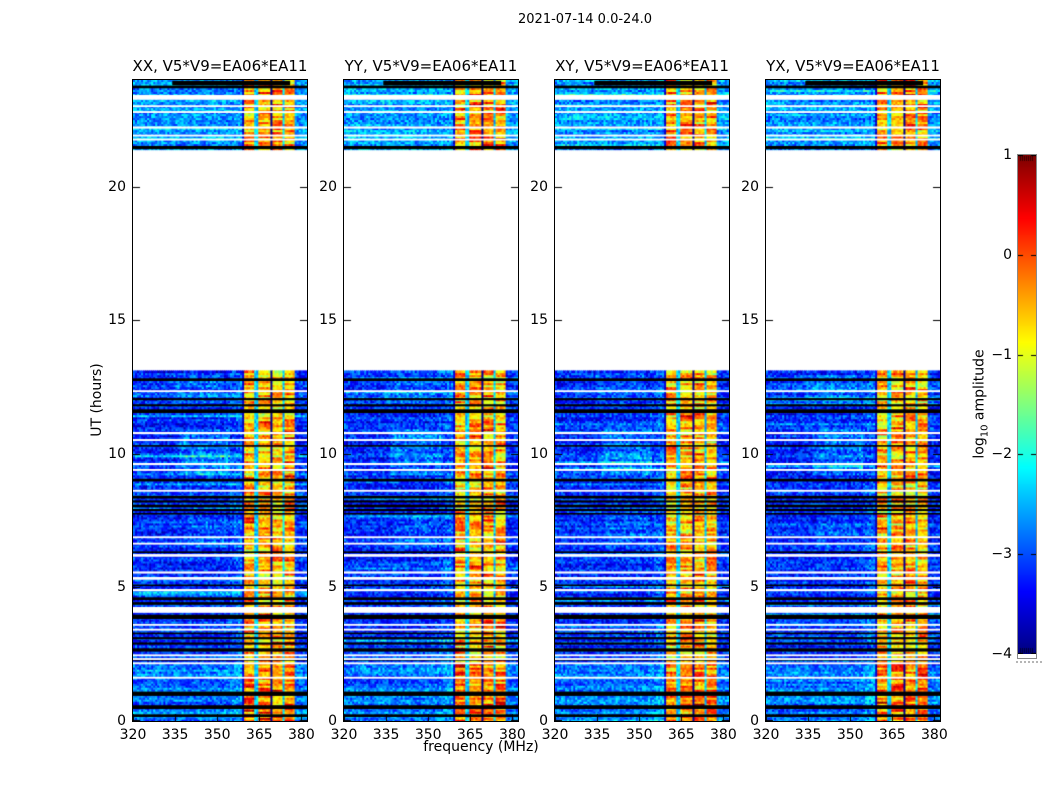  What do you see at coordinates (642, 66) in the screenshot?
I see `panel-title-xy: XY, V5*V9=EA06*EA11` at bounding box center [642, 66].